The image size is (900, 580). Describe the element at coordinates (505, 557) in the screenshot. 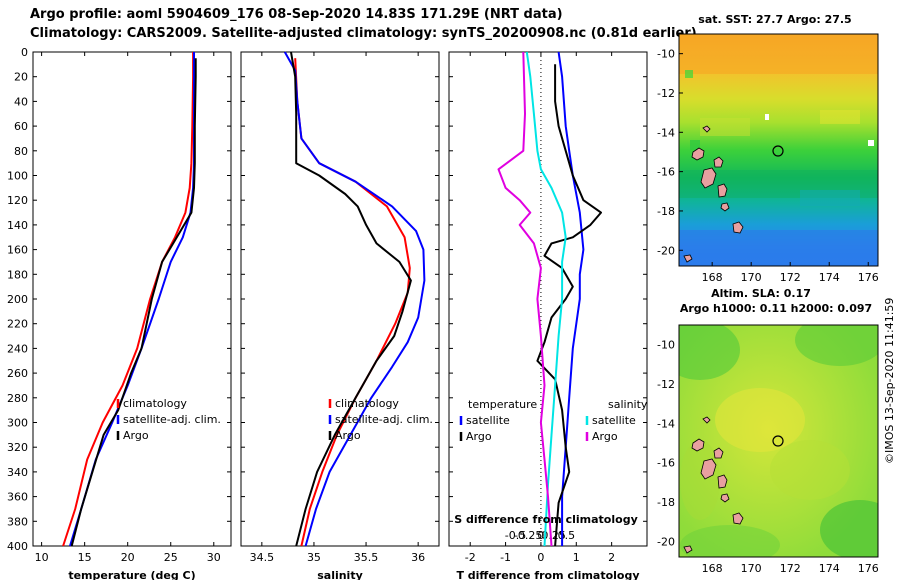

I see `xtick-label-differences: -1` at that location.